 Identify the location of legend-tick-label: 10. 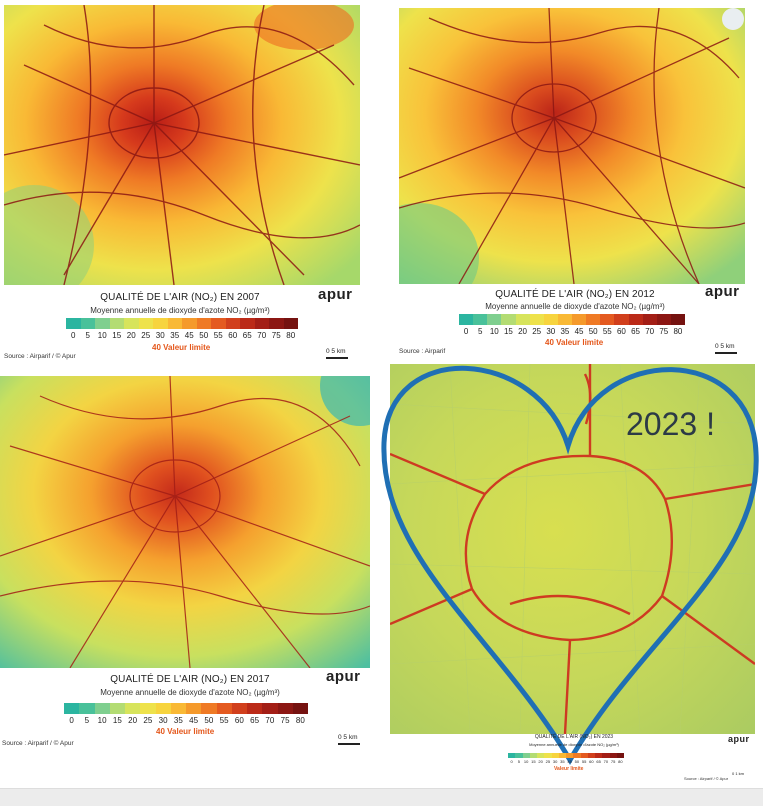
(102, 335).